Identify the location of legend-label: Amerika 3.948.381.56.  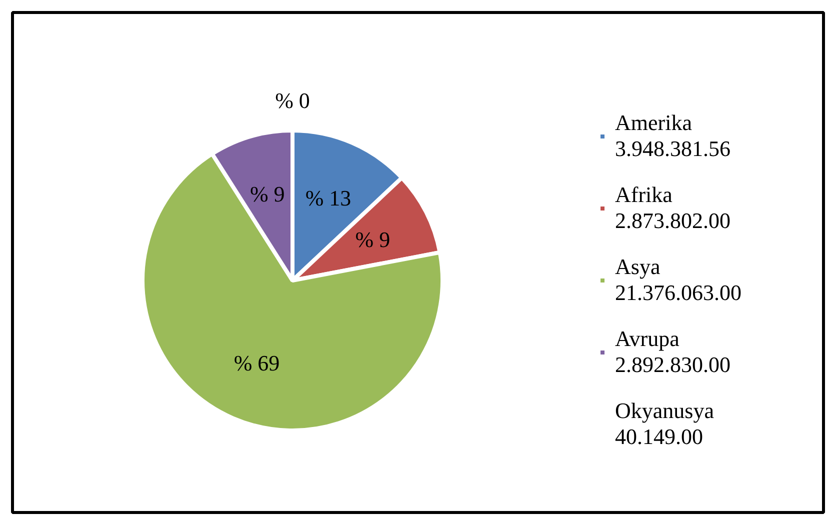
(672, 136).